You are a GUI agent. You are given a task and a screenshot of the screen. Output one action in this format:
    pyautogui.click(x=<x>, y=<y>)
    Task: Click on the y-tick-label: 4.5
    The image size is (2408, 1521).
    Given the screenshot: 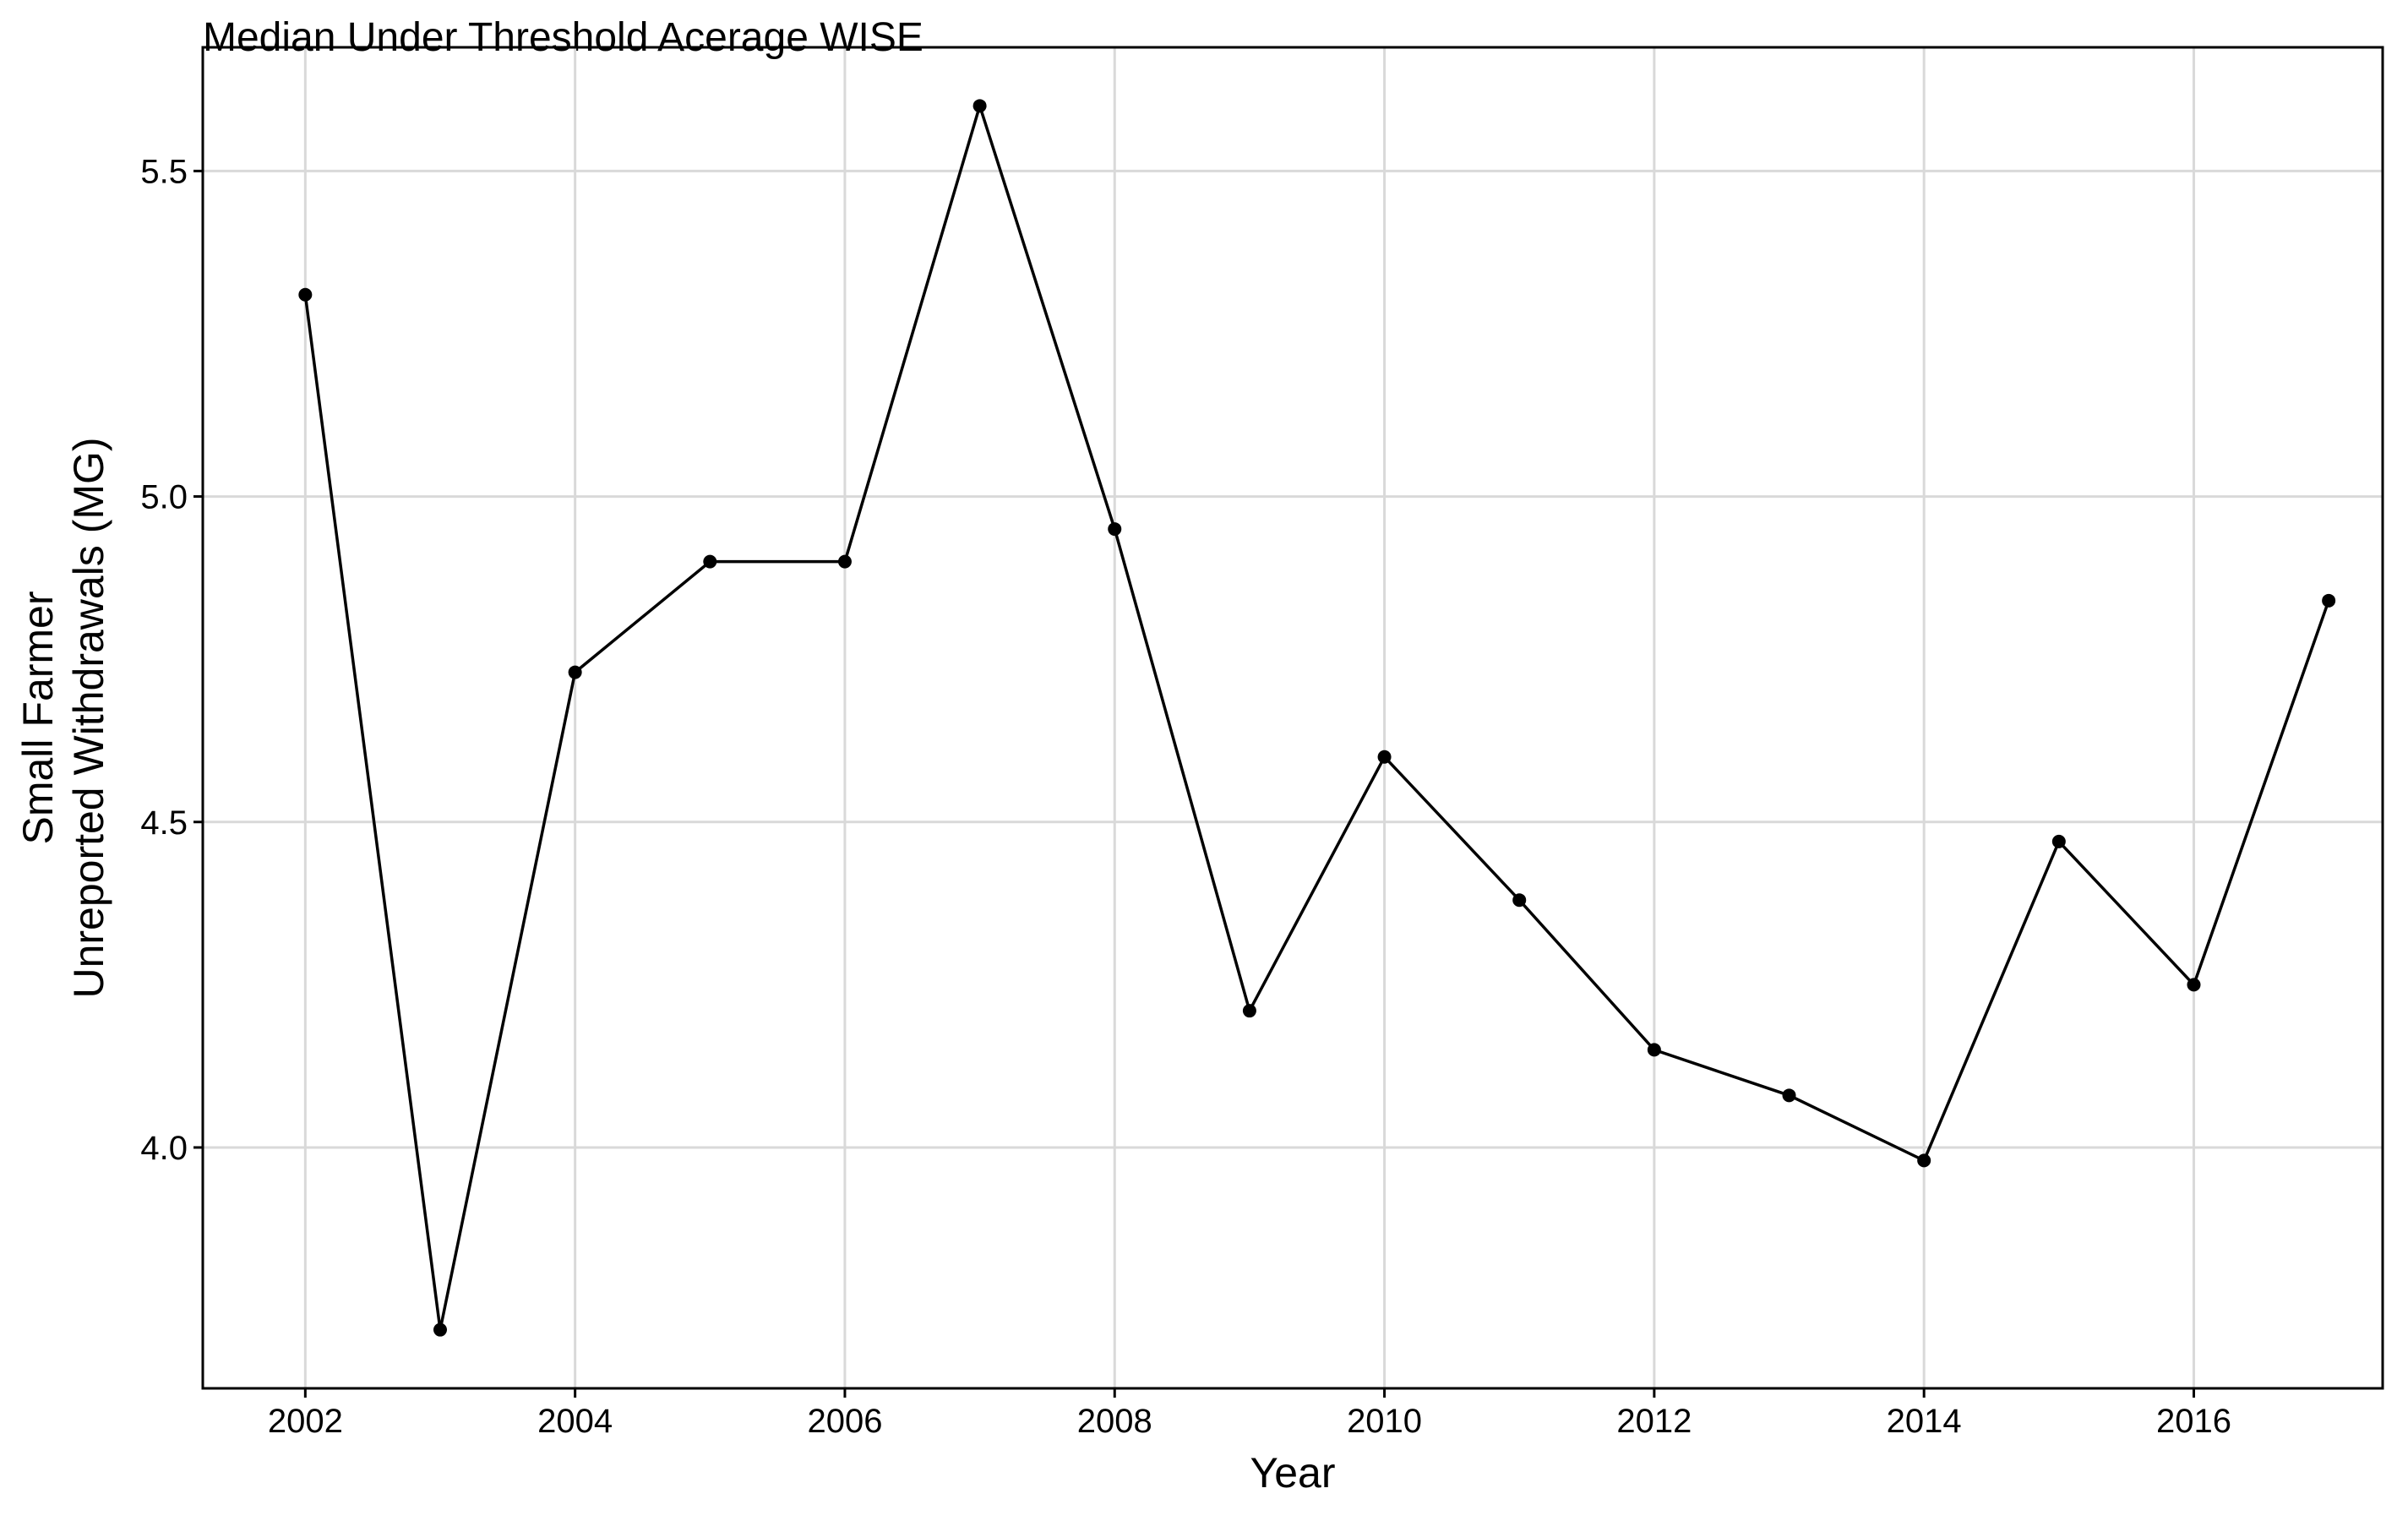 What is the action you would take?
    pyautogui.click(x=164, y=823)
    